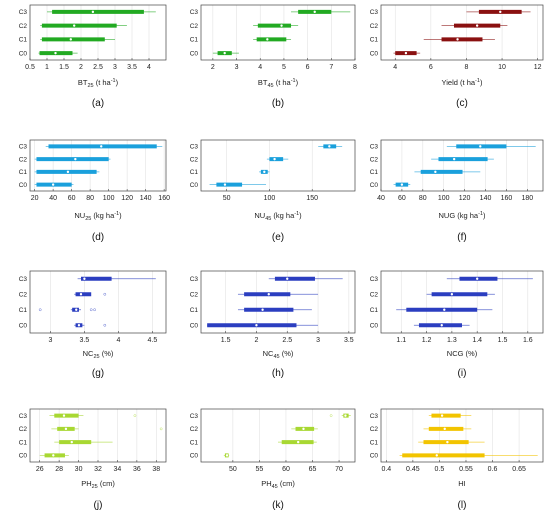 The height and width of the screenshot is (518, 550). What do you see at coordinates (98, 237) in the screenshot?
I see `panel-caption: (d)` at bounding box center [98, 237].